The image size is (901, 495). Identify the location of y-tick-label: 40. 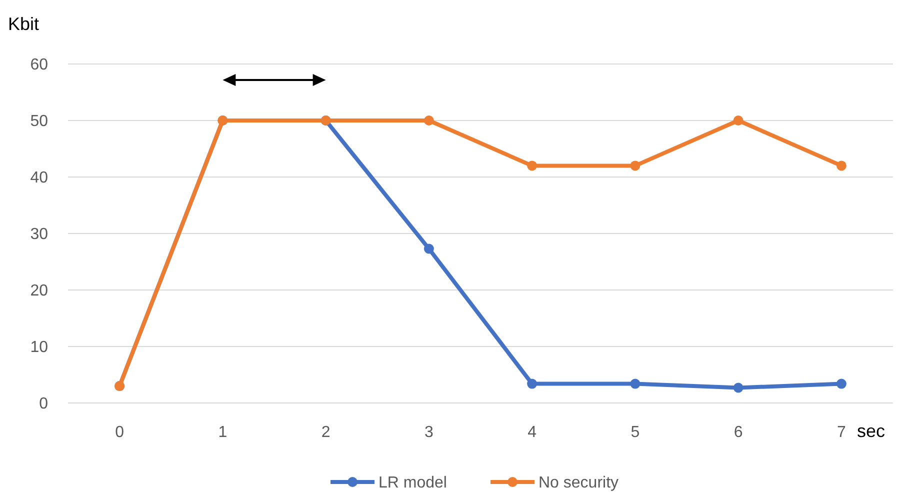
(39, 178).